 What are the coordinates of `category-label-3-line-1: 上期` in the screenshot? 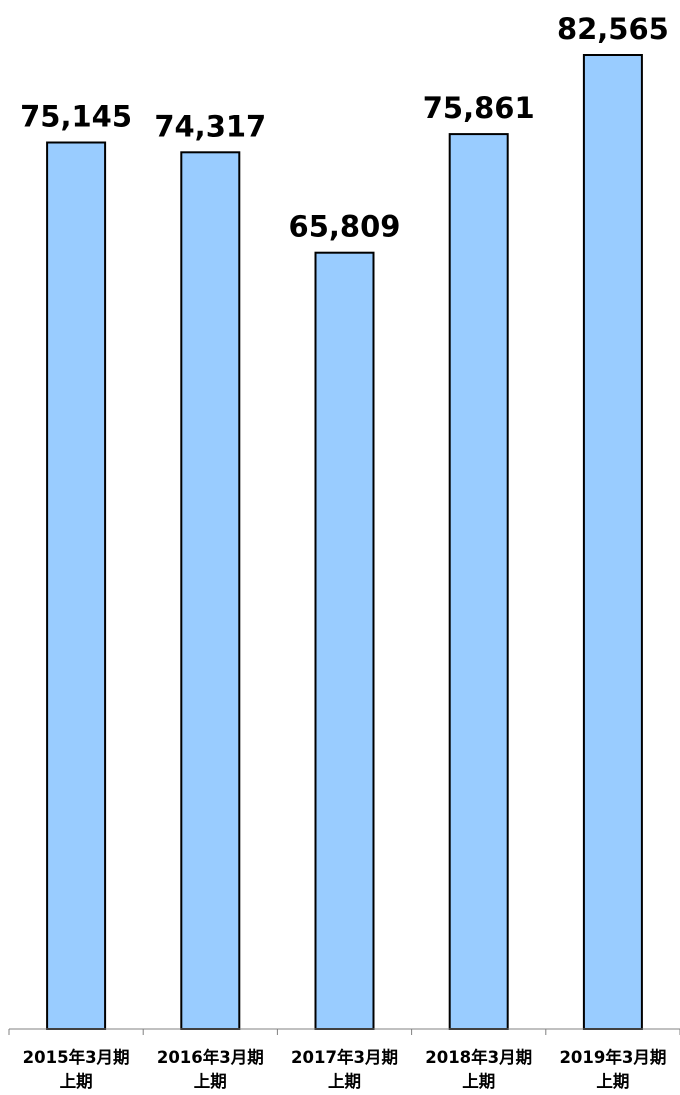 It's located at (478, 1081).